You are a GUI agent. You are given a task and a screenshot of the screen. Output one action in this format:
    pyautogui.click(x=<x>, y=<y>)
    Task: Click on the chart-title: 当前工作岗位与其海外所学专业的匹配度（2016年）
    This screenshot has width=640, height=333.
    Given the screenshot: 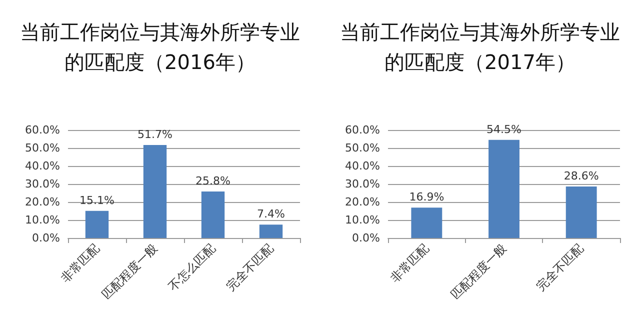 What is the action you would take?
    pyautogui.click(x=160, y=47)
    